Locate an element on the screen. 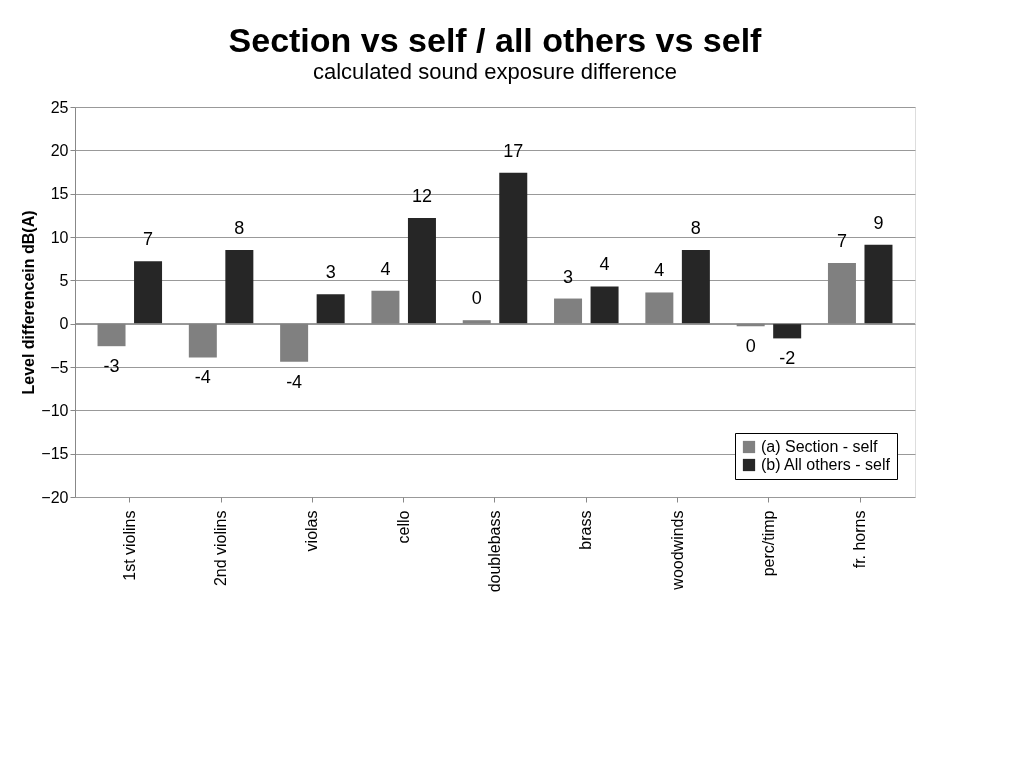  y-tick-label: 25 is located at coordinates (59, 107).